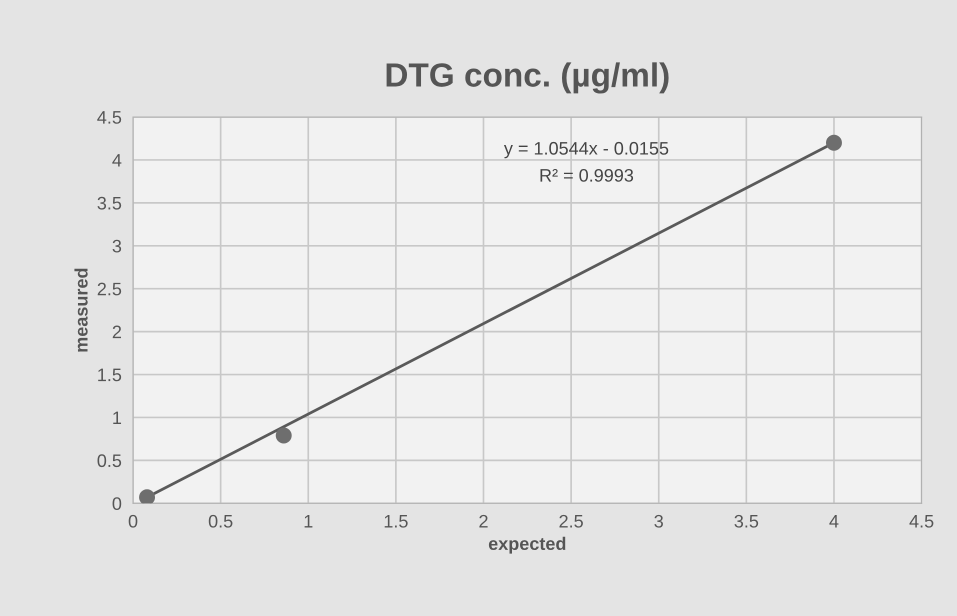  Describe the element at coordinates (133, 521) in the screenshot. I see `x-tick-label: 0` at that location.